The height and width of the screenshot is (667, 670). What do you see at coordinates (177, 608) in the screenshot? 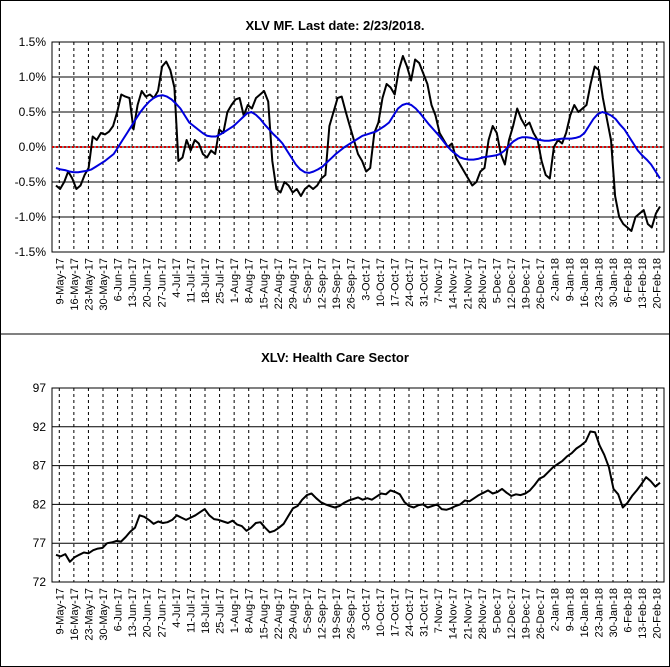
I see `price-chart-x-tick-label: 4-Jul-17` at bounding box center [177, 608].